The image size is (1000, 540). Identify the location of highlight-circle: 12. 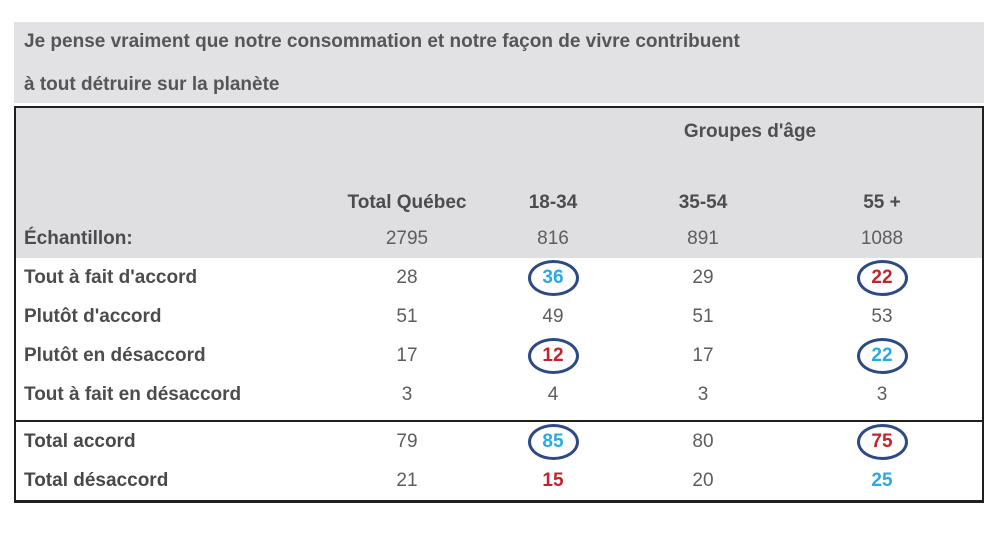
(553, 355).